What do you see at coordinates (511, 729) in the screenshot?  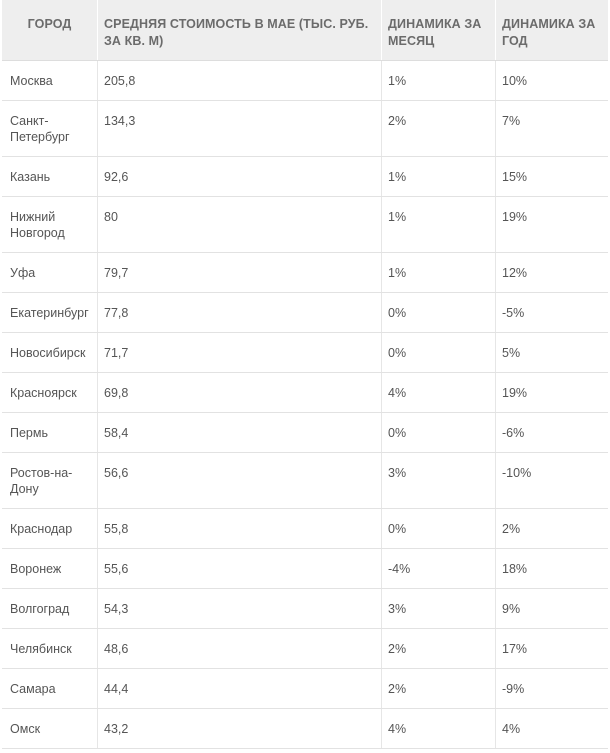 I see `cell-year-change: 4%` at bounding box center [511, 729].